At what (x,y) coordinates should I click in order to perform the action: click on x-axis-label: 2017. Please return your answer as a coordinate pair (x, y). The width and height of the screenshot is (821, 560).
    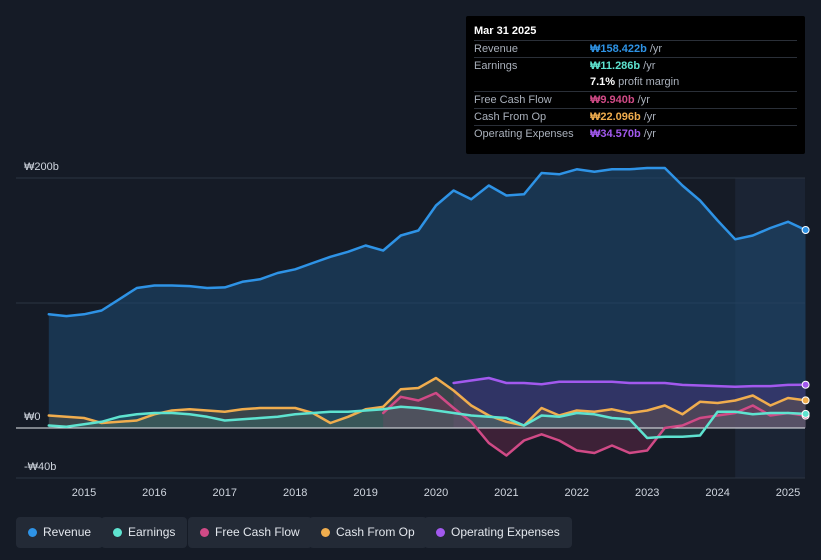
    Looking at the image, I should click on (225, 493).